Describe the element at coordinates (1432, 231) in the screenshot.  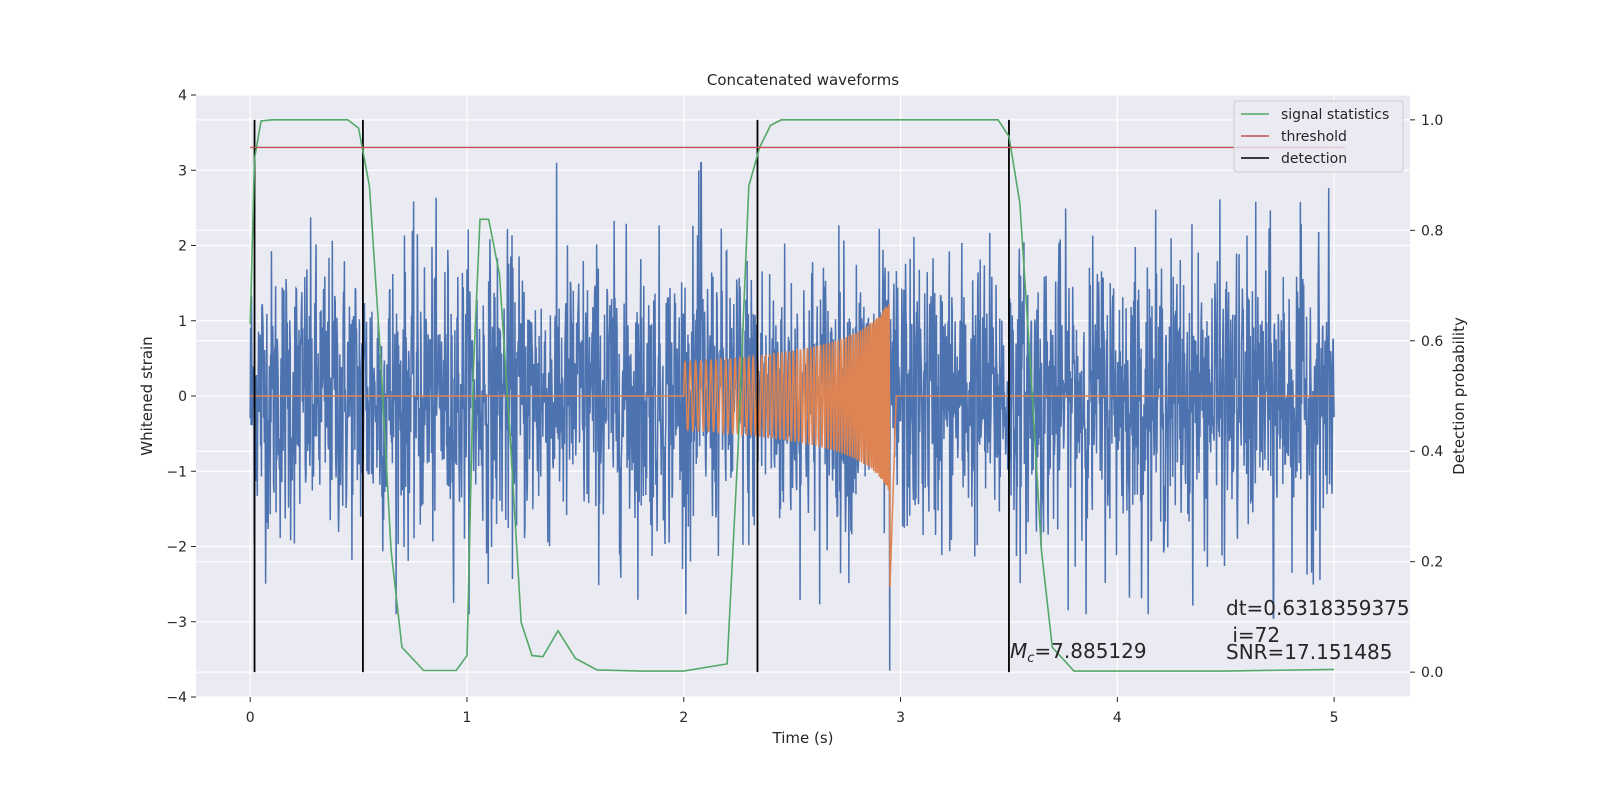
I see `y2-tick-label: 0.8` at that location.